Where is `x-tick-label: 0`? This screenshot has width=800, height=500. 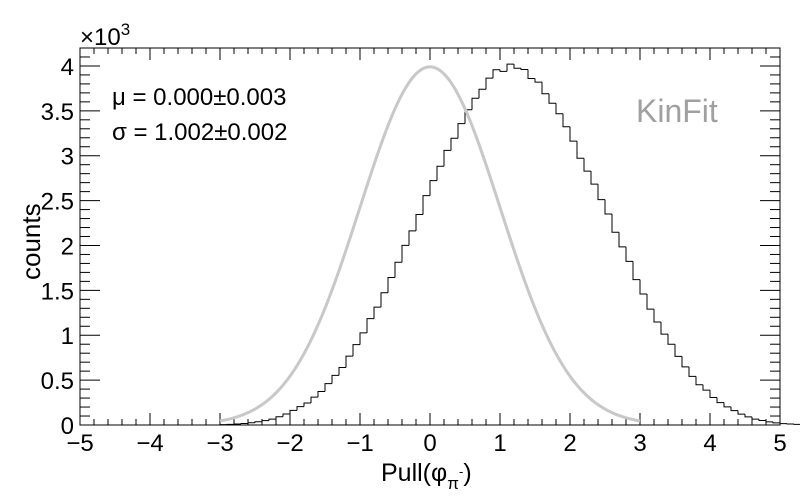 x-tick-label: 0 is located at coordinates (429, 443).